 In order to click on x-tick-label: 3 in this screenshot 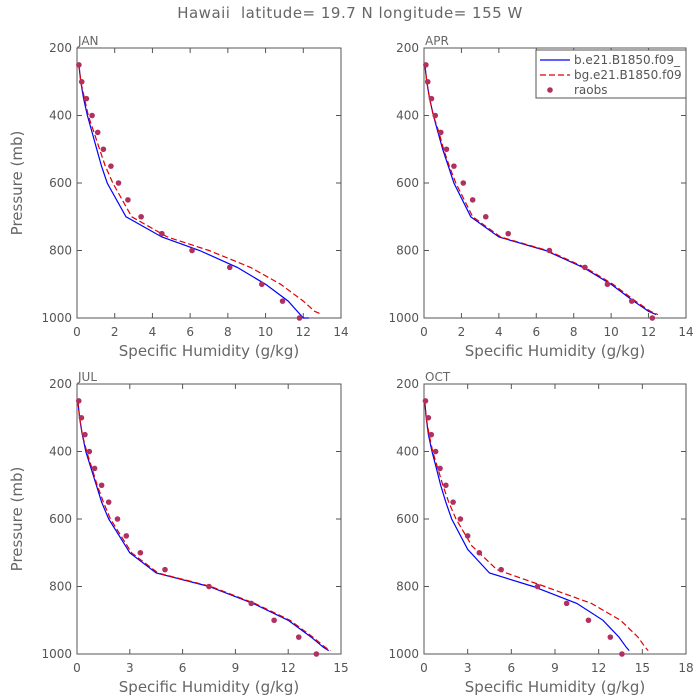, I will do `click(468, 668)`.